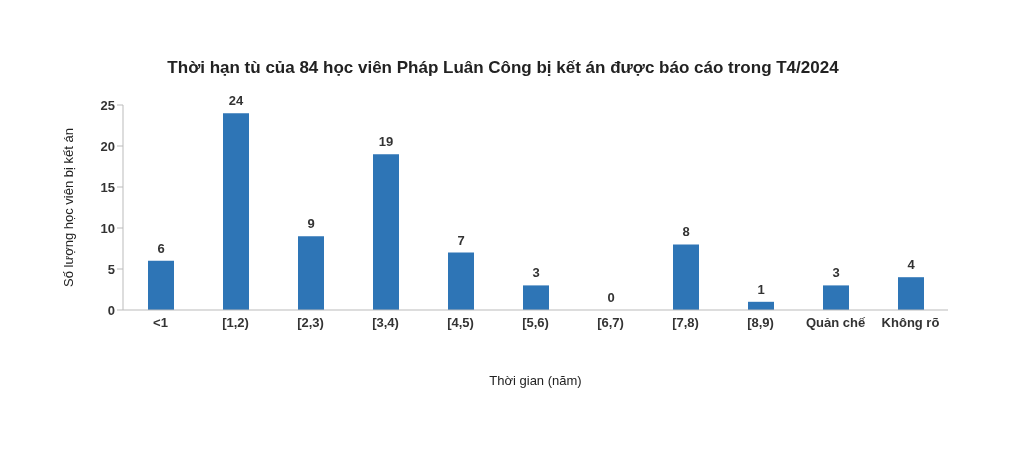  What do you see at coordinates (160, 323) in the screenshot?
I see `x-tick-label: <1` at bounding box center [160, 323].